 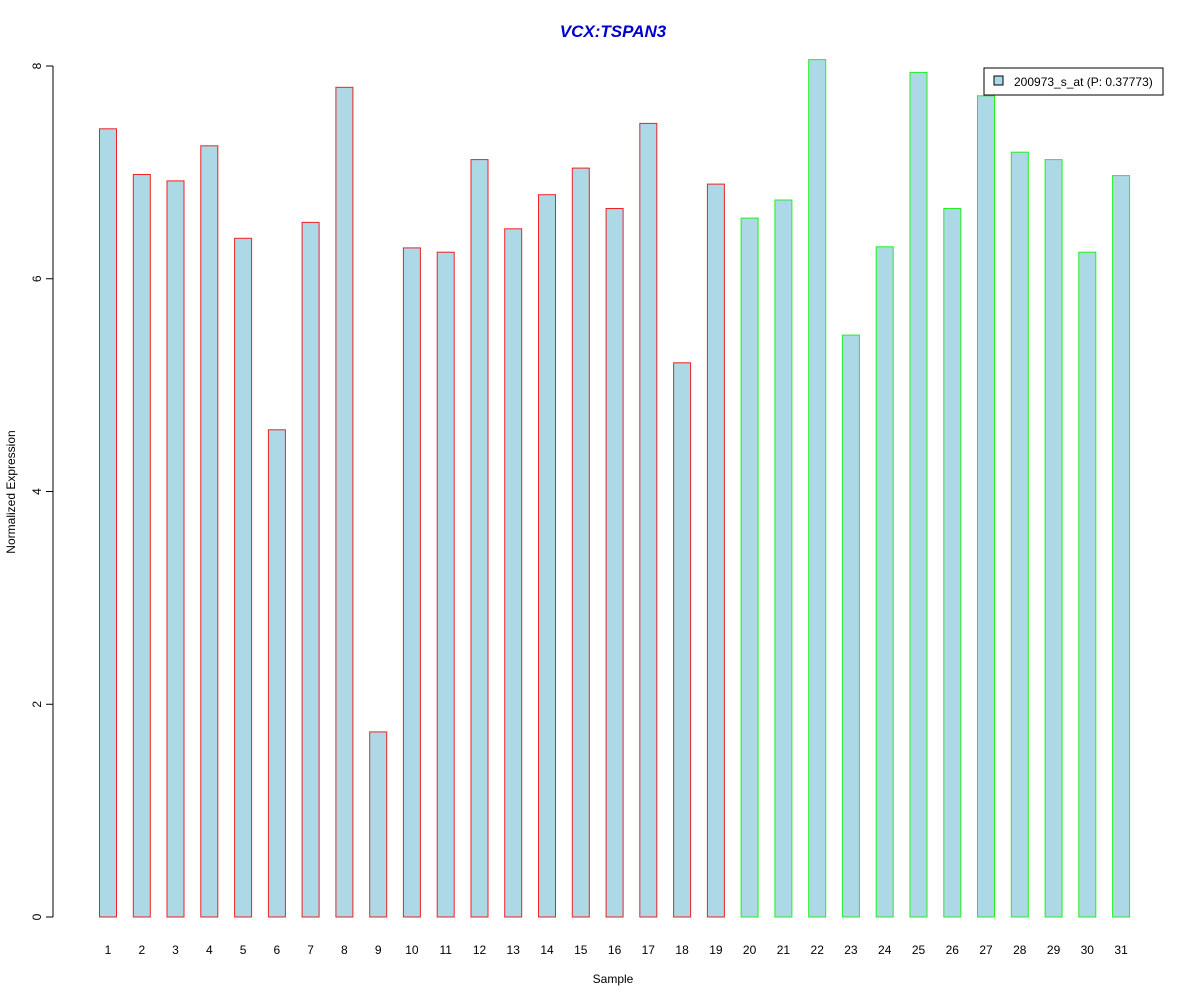 What do you see at coordinates (716, 950) in the screenshot?
I see `x-tick-label: 19` at bounding box center [716, 950].